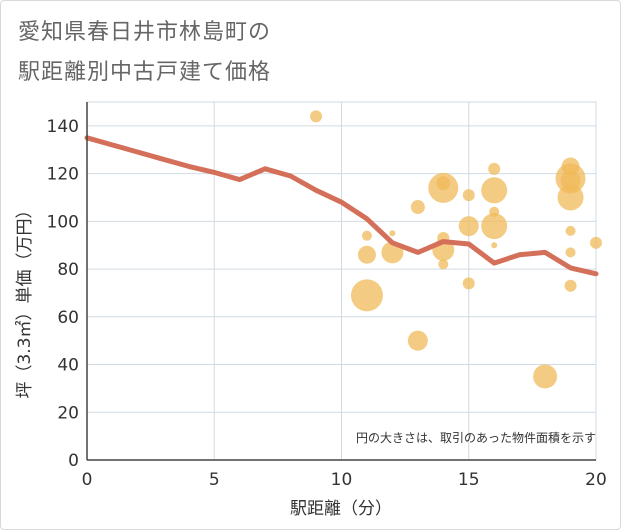 The image size is (621, 530). I want to click on y-tick-label: 0, so click(73, 461).